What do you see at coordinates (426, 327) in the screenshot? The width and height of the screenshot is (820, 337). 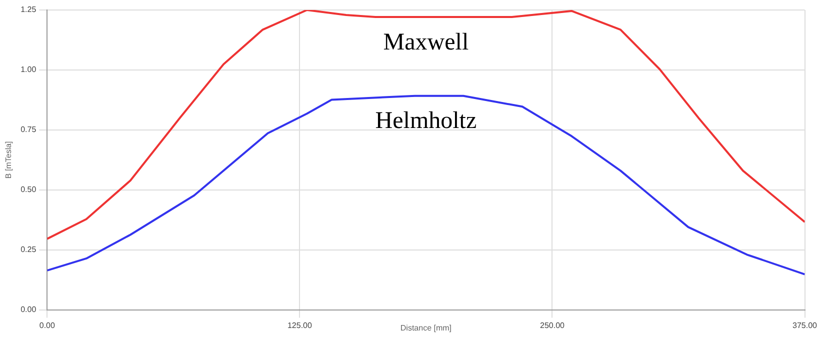 I see `x-axis-title: Distance [mm]` at bounding box center [426, 327].